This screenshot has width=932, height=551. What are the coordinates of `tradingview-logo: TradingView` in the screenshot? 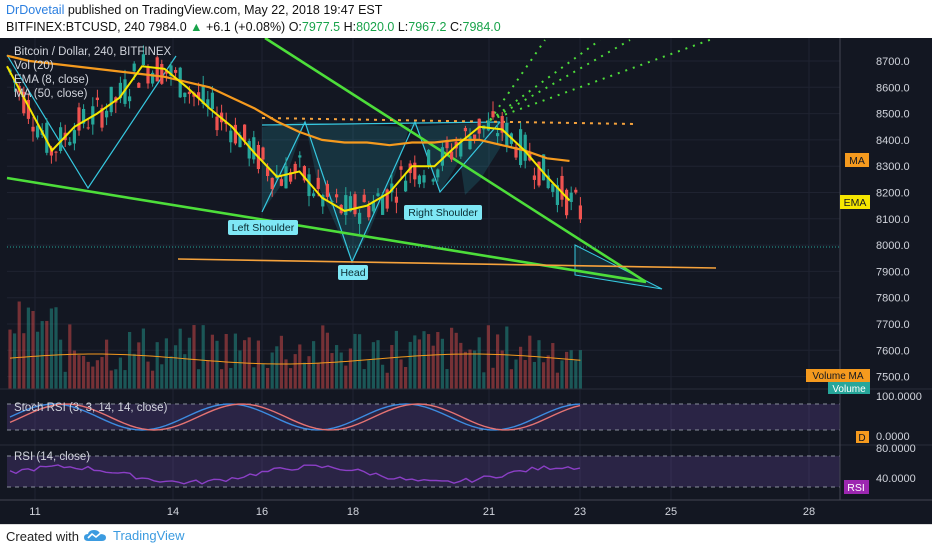 It's located at (134, 535).